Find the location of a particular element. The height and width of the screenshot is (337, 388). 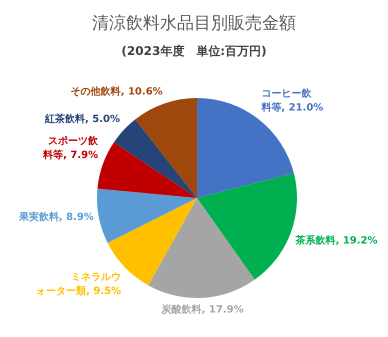

slice-label: 茶系飲料, 19.2% is located at coordinates (336, 240).